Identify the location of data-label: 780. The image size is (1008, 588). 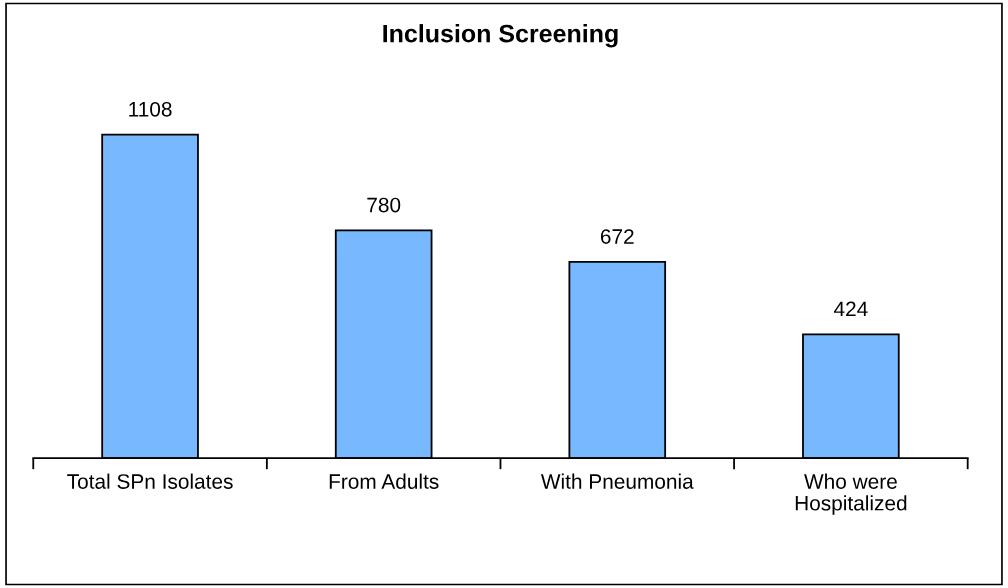
(384, 205).